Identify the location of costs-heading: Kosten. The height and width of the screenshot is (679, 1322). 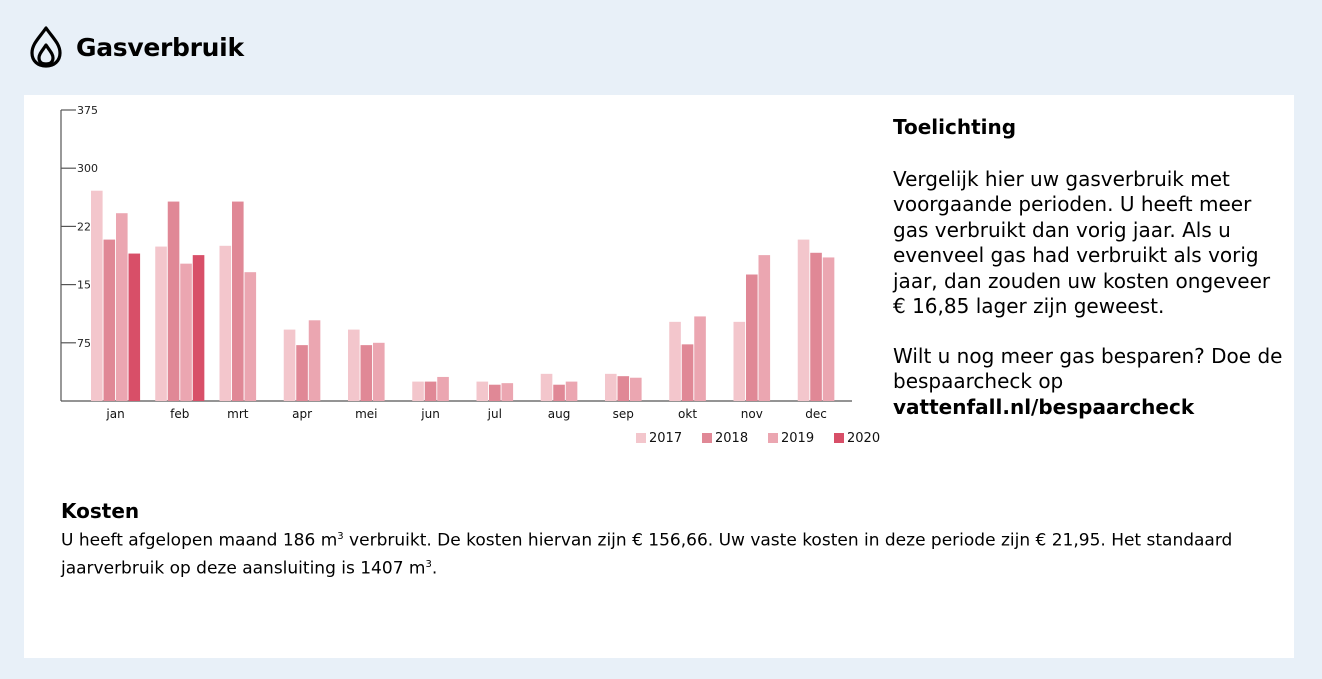
(100, 511).